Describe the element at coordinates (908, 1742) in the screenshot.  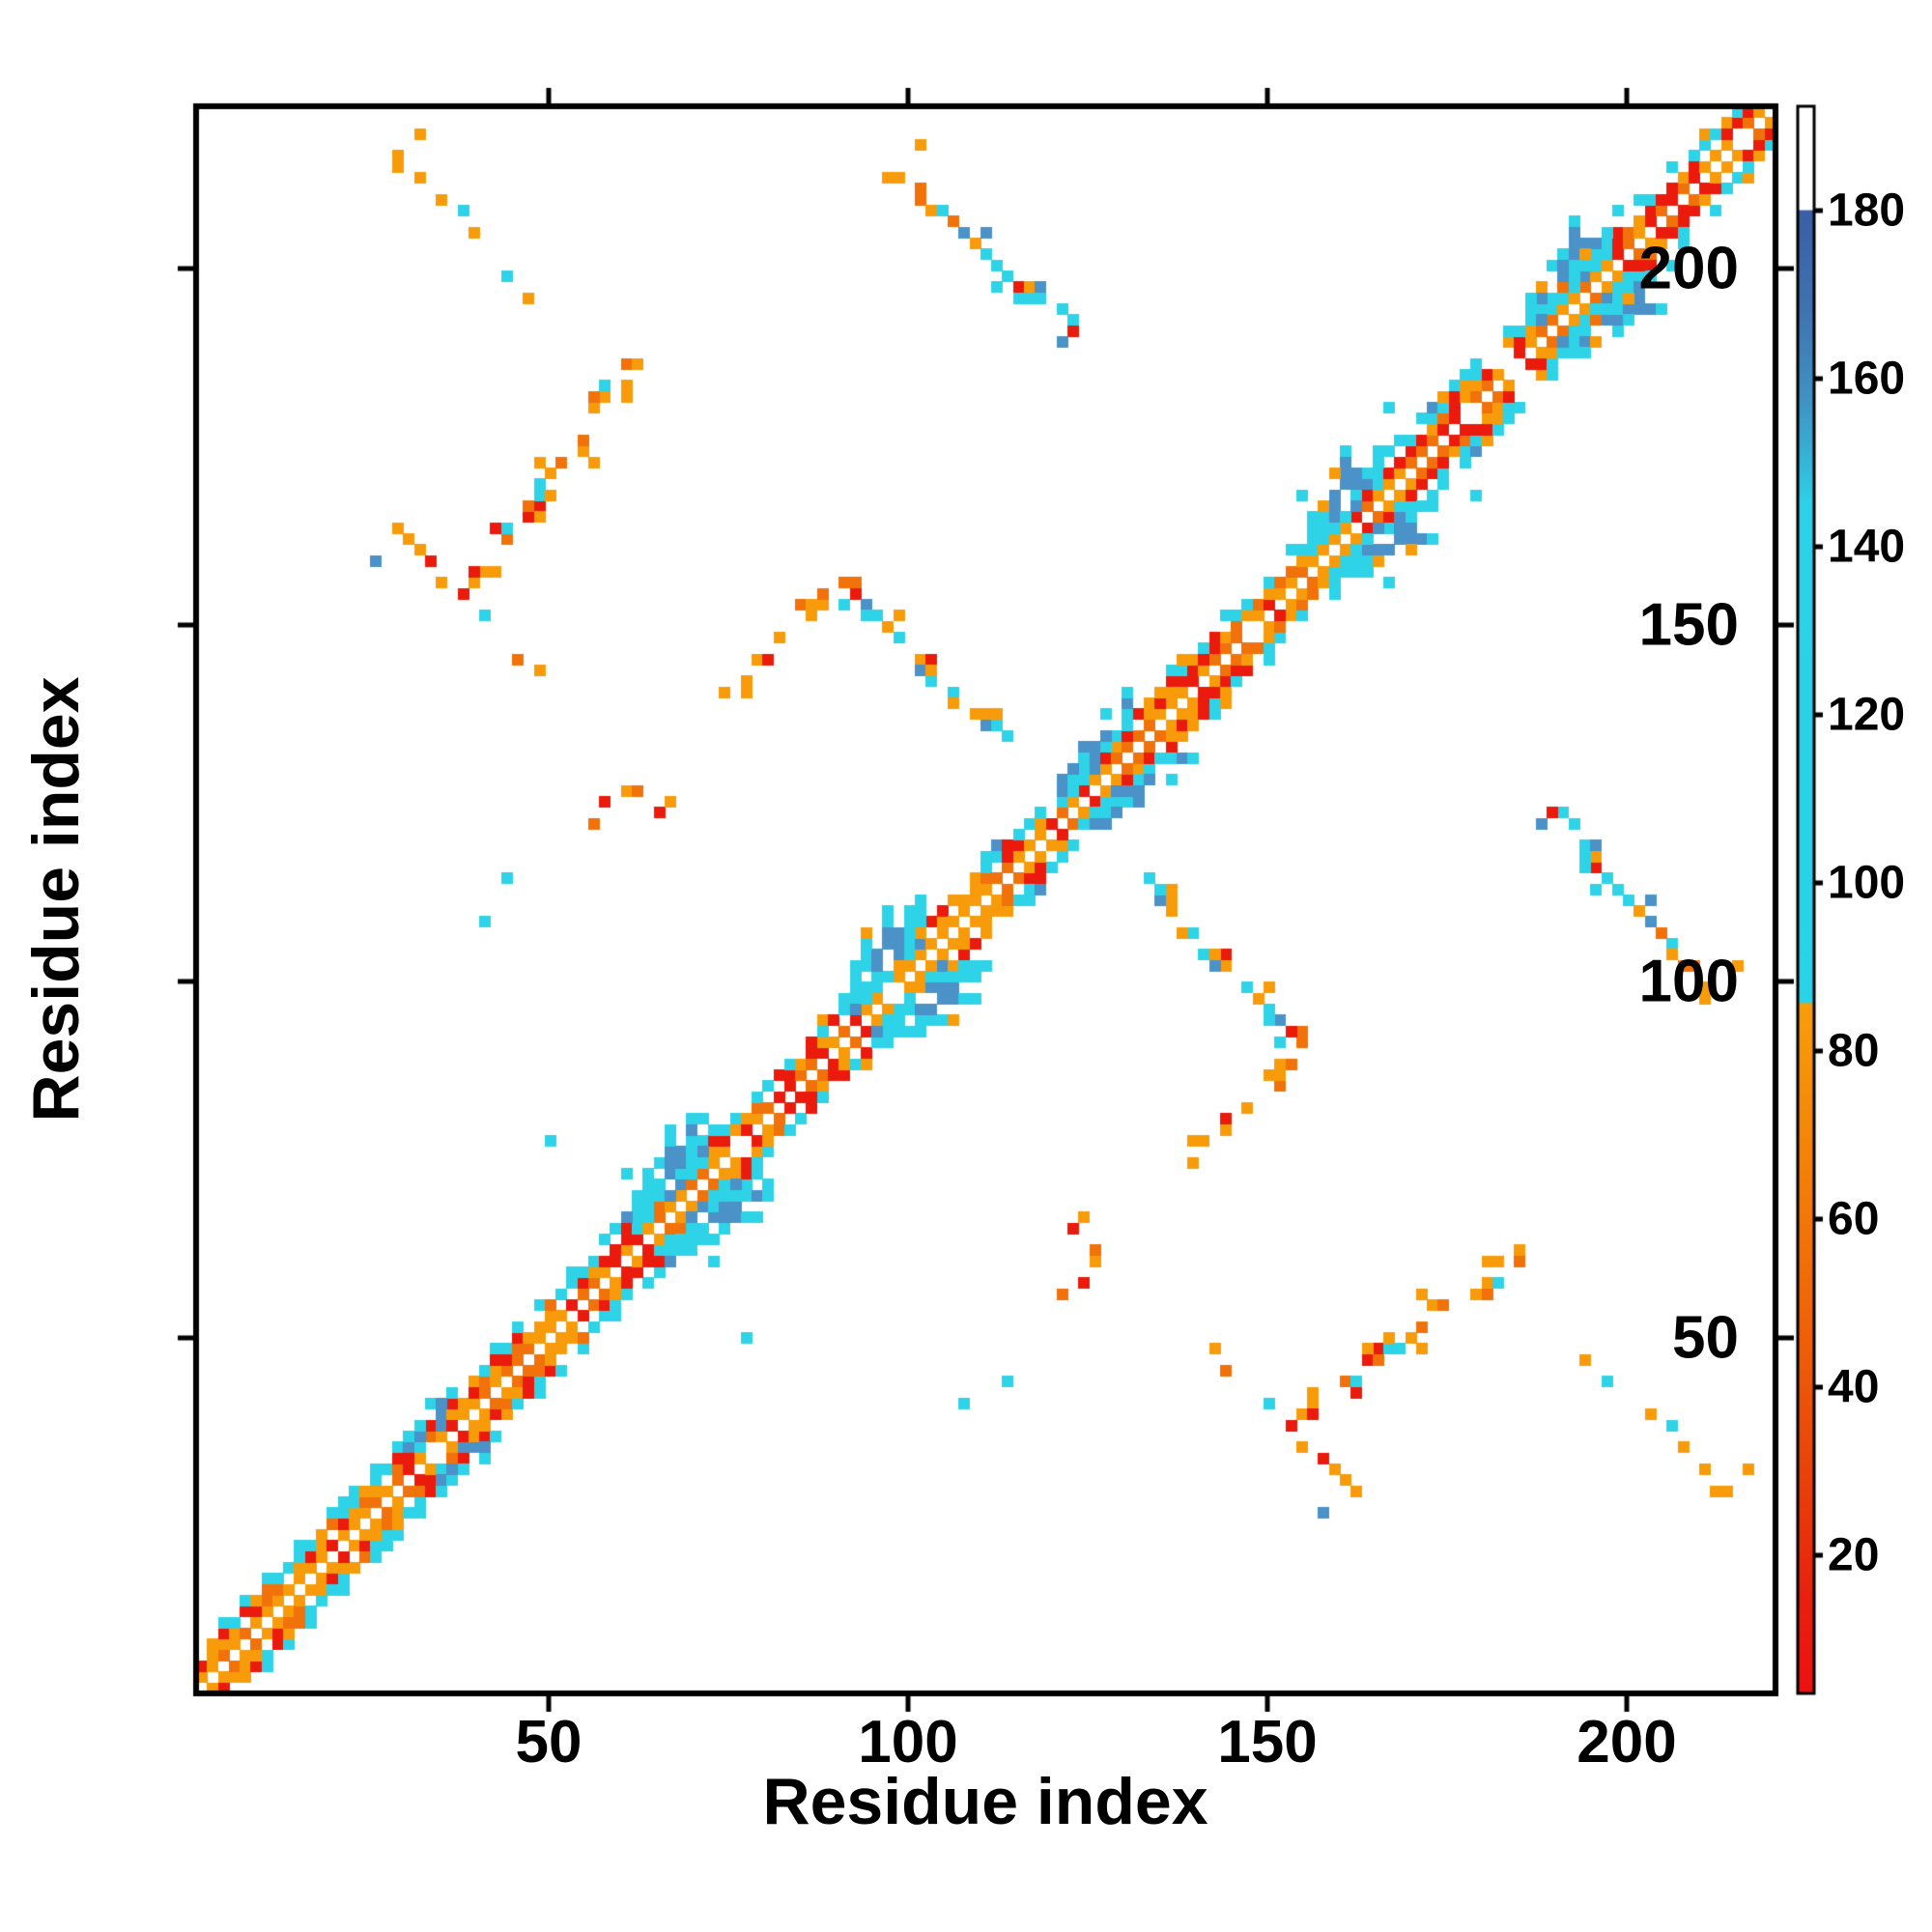
I see `x-tick-label-100: 100` at that location.